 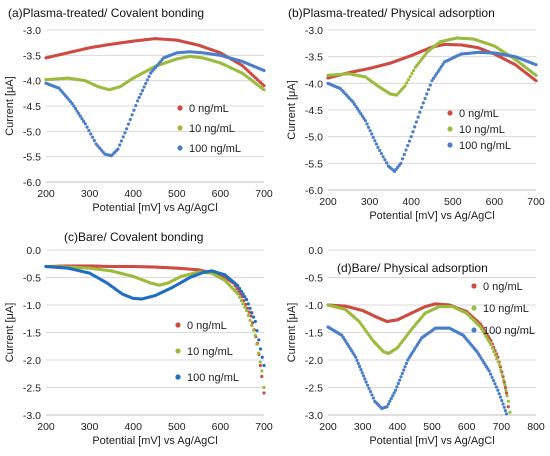 I want to click on y-tick-label: 0.0, so click(x=33, y=251).